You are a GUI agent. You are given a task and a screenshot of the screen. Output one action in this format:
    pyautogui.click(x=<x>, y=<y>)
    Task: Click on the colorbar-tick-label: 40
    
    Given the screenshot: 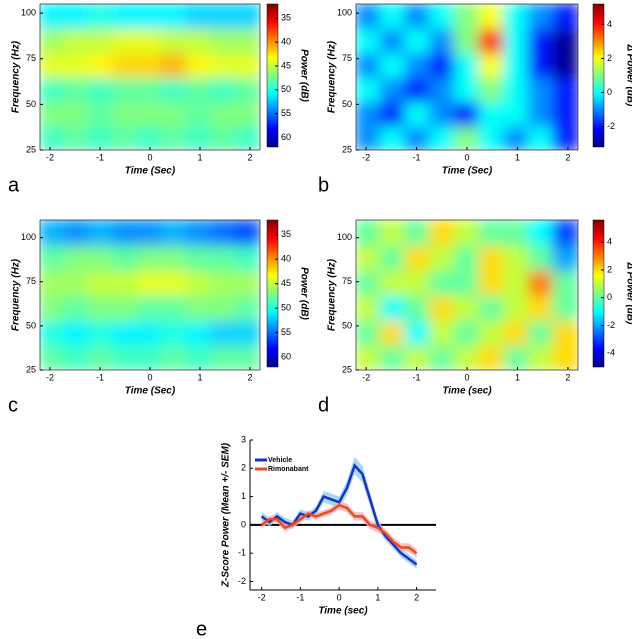 What is the action you would take?
    pyautogui.click(x=286, y=259)
    